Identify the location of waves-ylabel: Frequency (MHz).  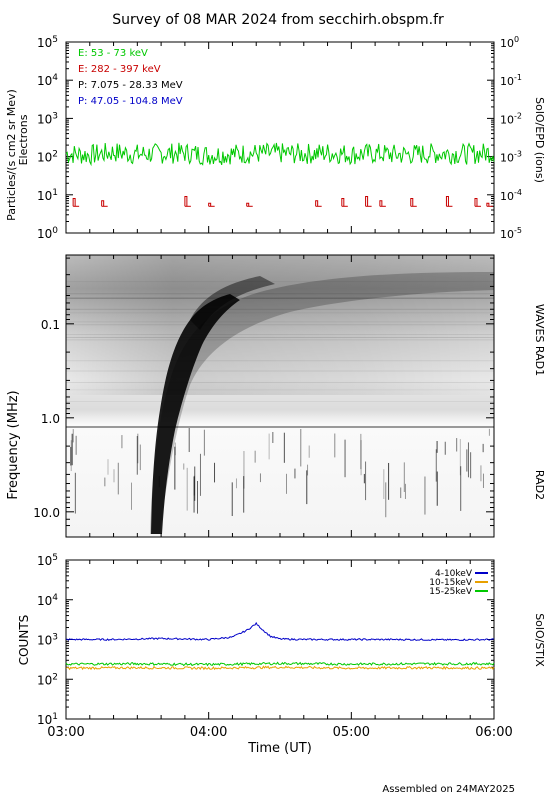
(13, 444).